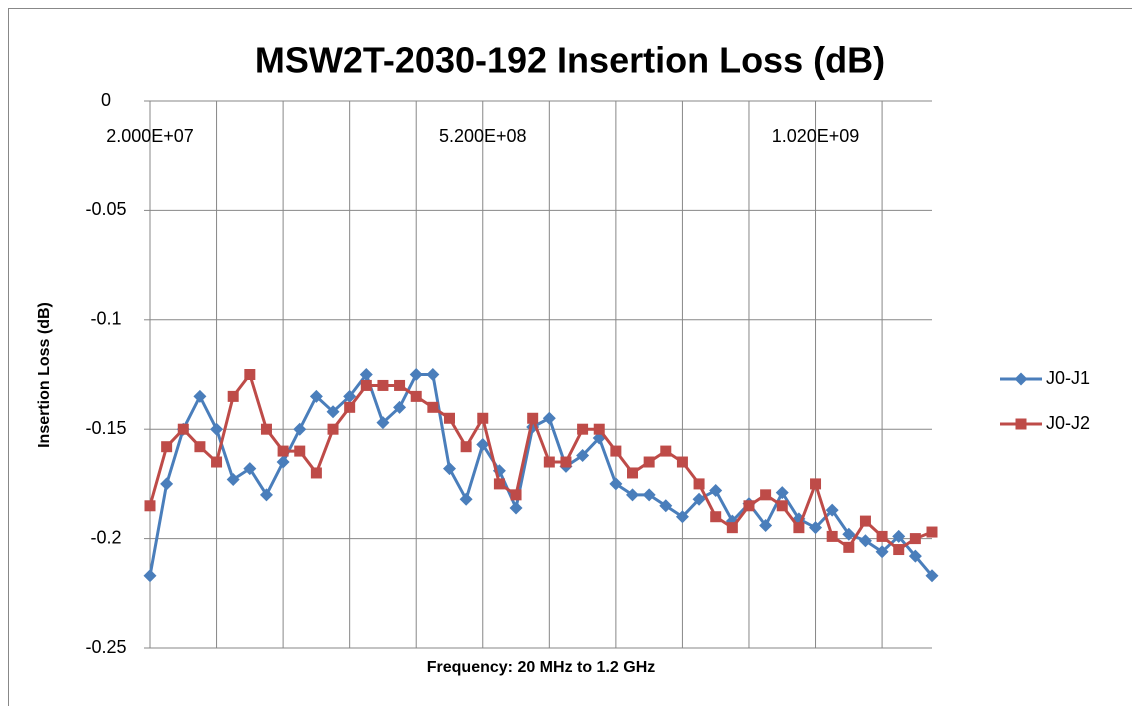  I want to click on y-axis-label: Insertion Loss (dB), so click(44, 375).